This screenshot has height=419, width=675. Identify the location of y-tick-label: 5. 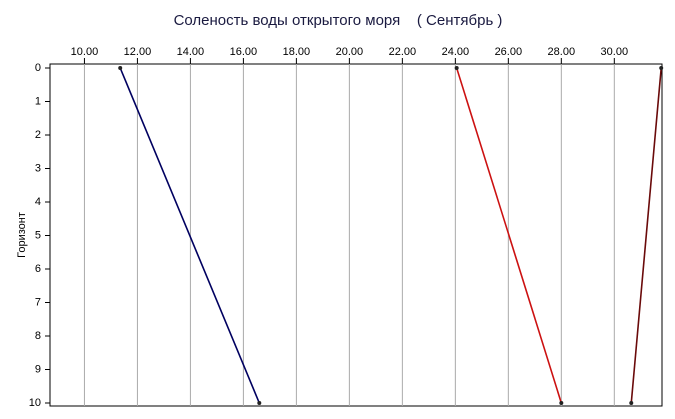
(38, 235).